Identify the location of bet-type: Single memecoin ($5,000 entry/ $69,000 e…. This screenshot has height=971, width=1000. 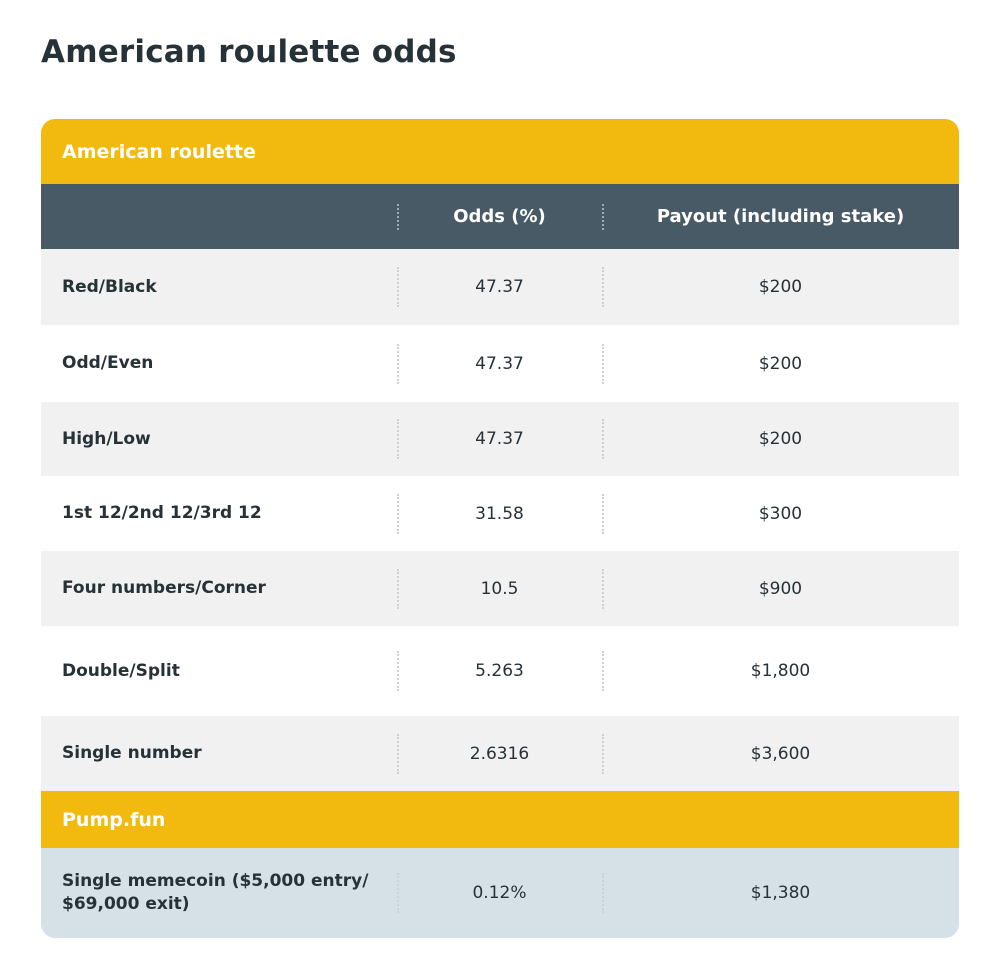
(215, 892).